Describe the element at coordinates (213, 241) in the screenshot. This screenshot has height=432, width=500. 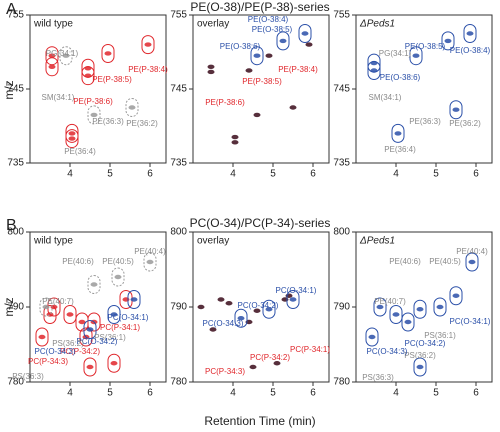
I see `panel-title: overlay` at that location.